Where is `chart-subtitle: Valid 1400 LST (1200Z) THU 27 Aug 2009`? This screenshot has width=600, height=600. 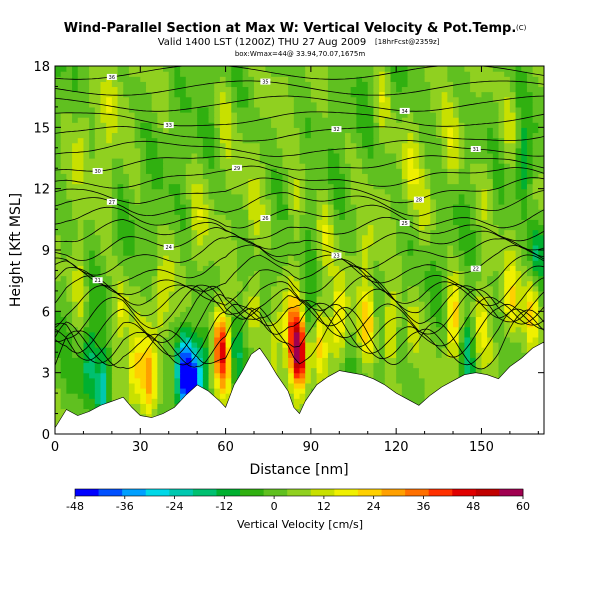
chart-subtitle: Valid 1400 LST (1200Z) THU 27 Aug 2009 is located at coordinates (262, 42).